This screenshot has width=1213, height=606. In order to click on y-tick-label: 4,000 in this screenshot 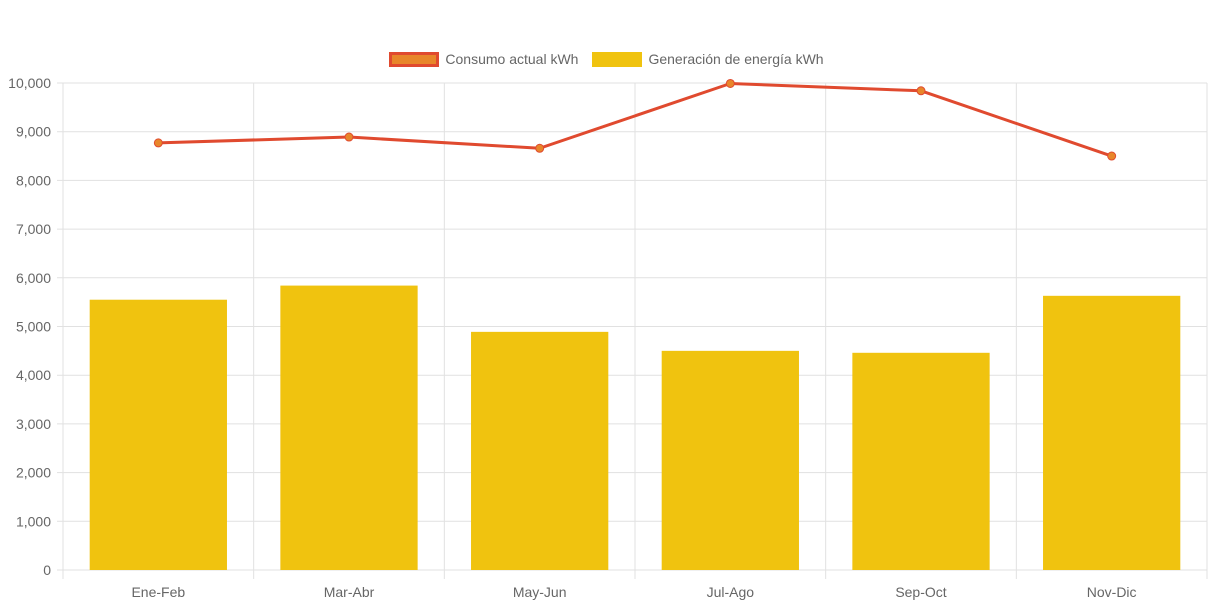, I will do `click(33, 375)`.